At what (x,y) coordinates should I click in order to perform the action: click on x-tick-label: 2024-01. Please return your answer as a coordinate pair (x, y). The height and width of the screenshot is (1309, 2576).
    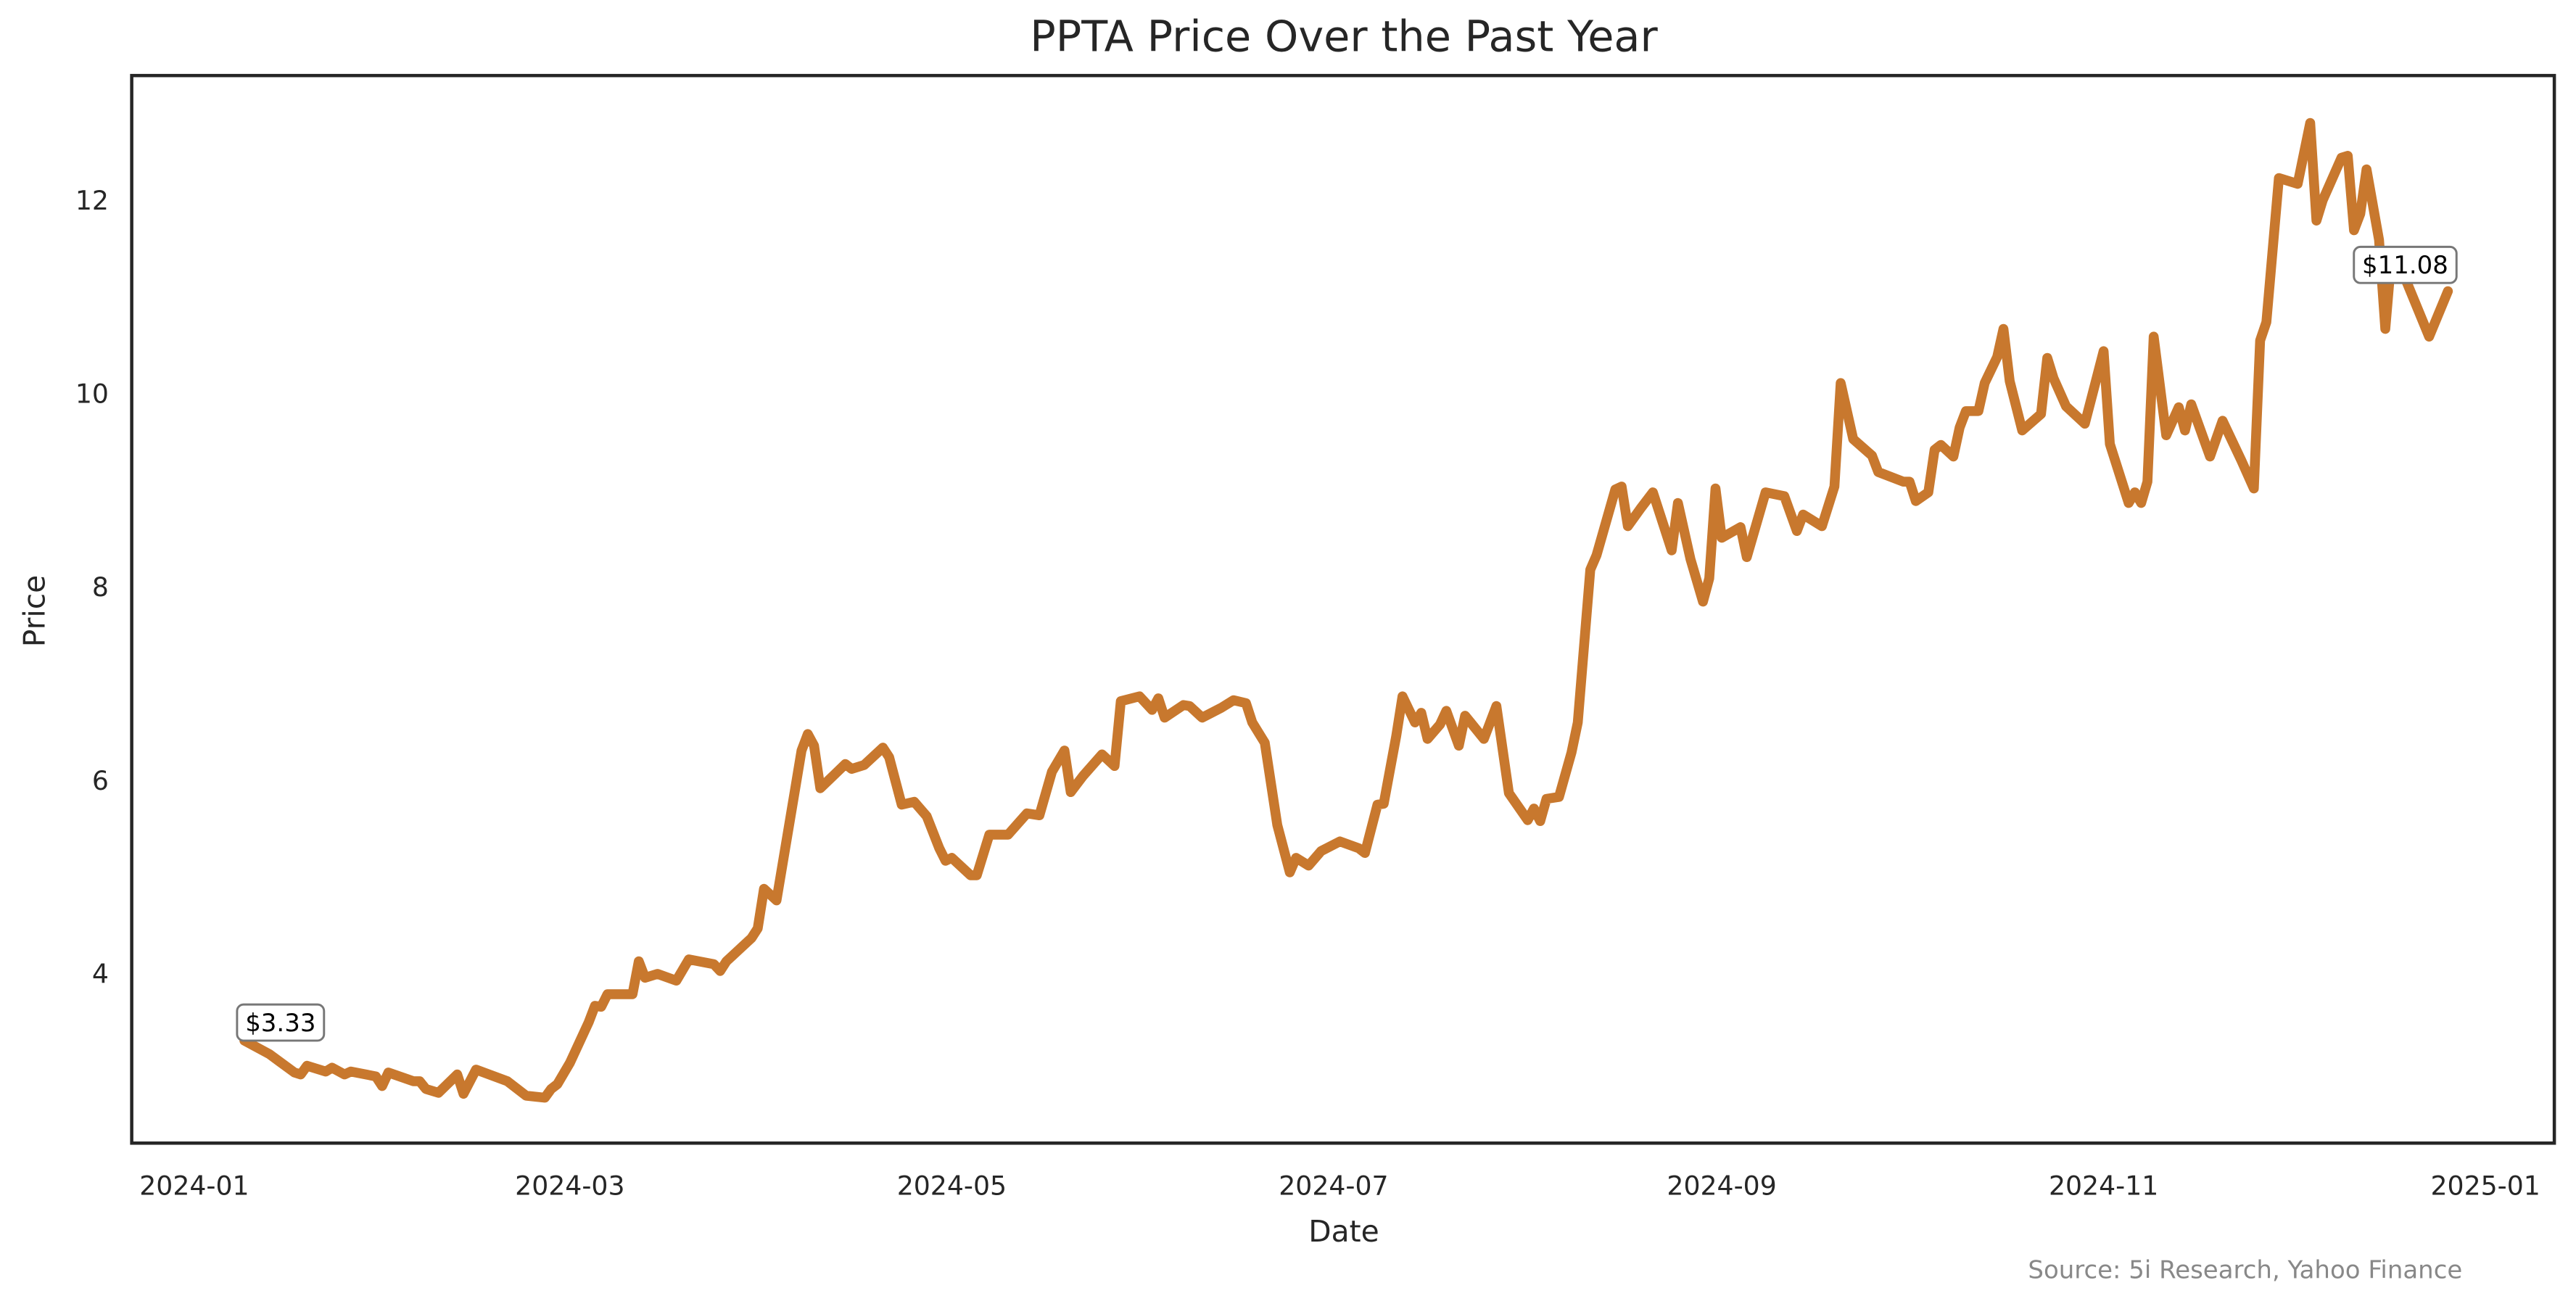
    Looking at the image, I should click on (194, 1185).